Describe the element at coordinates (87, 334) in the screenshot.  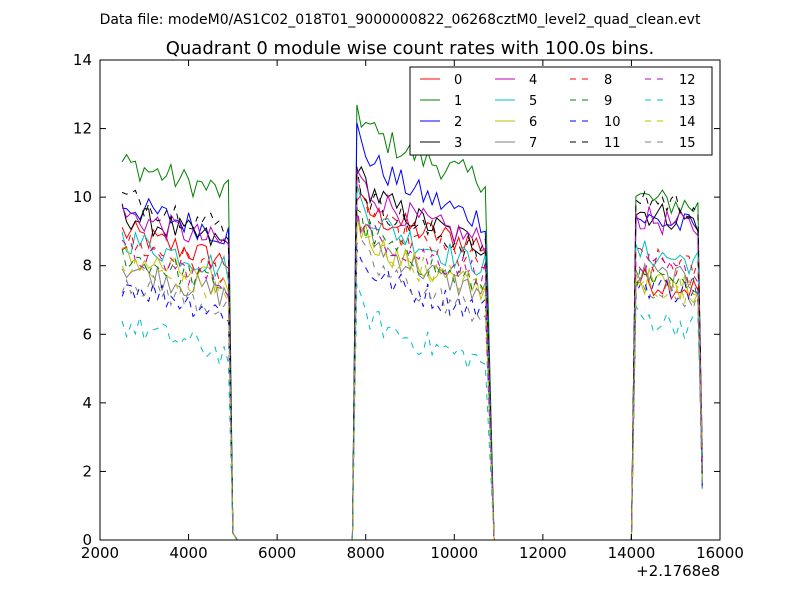
I see `y-tick-label: 6` at that location.